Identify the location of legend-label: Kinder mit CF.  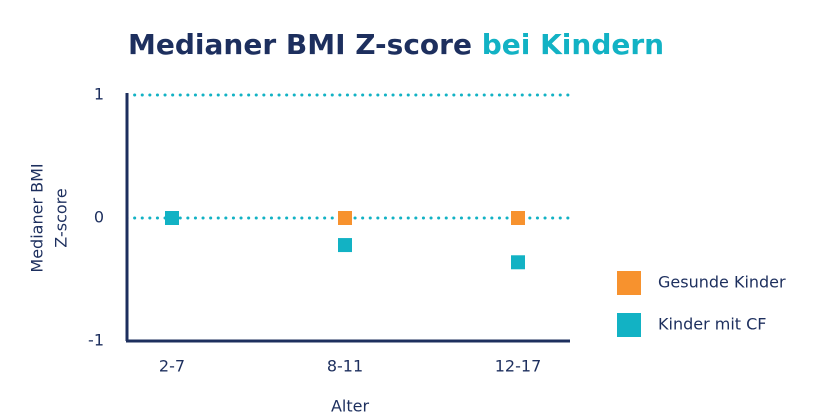
(712, 324).